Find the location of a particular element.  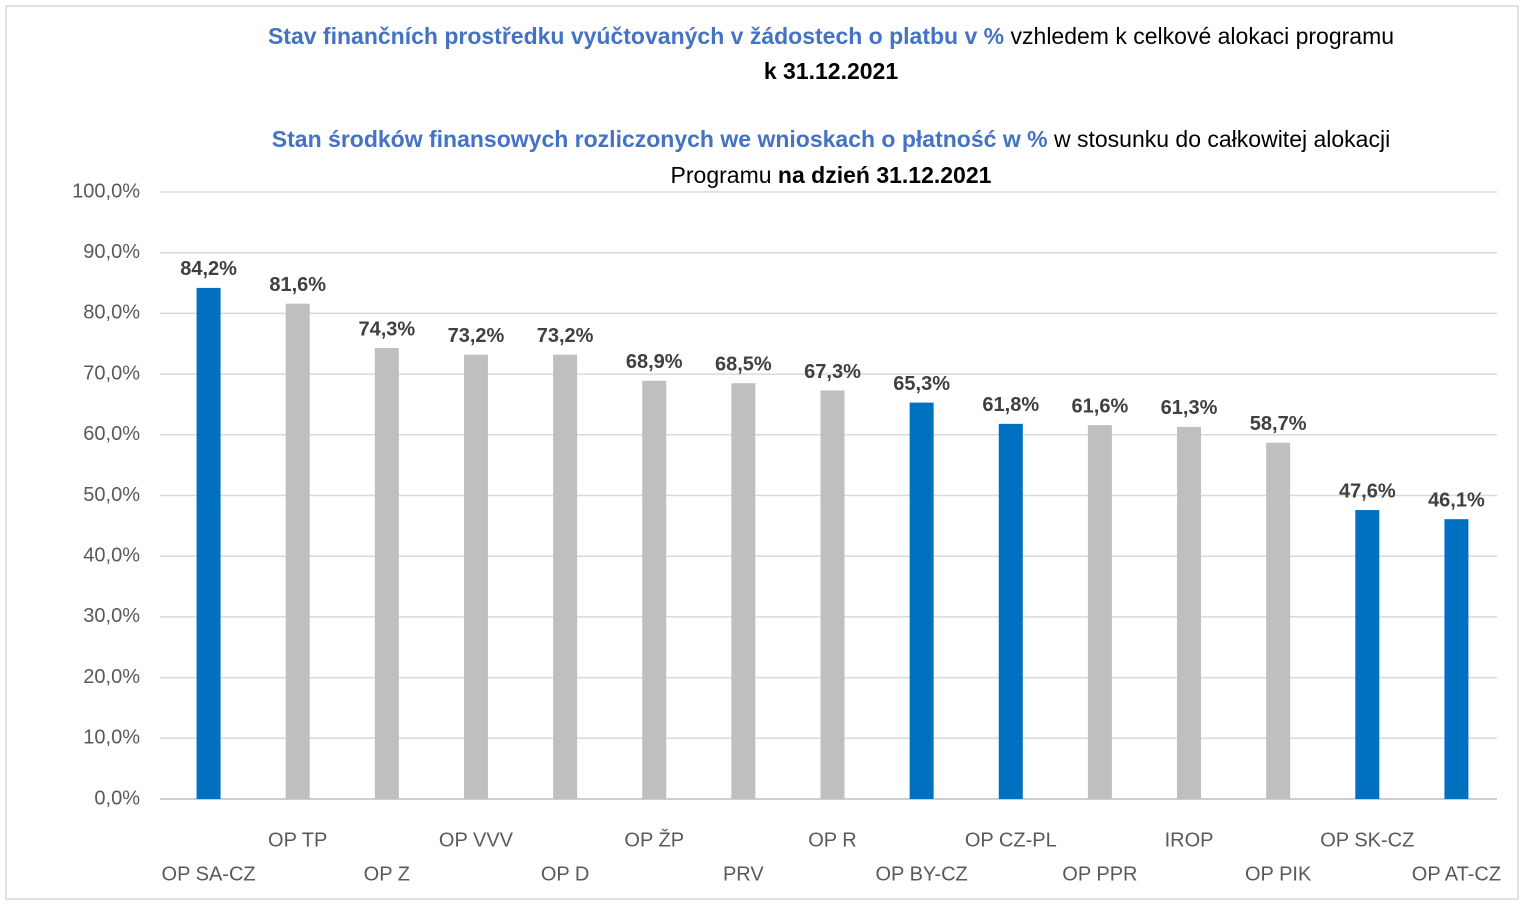

x-tick-label: OP SA-CZ is located at coordinates (209, 874).